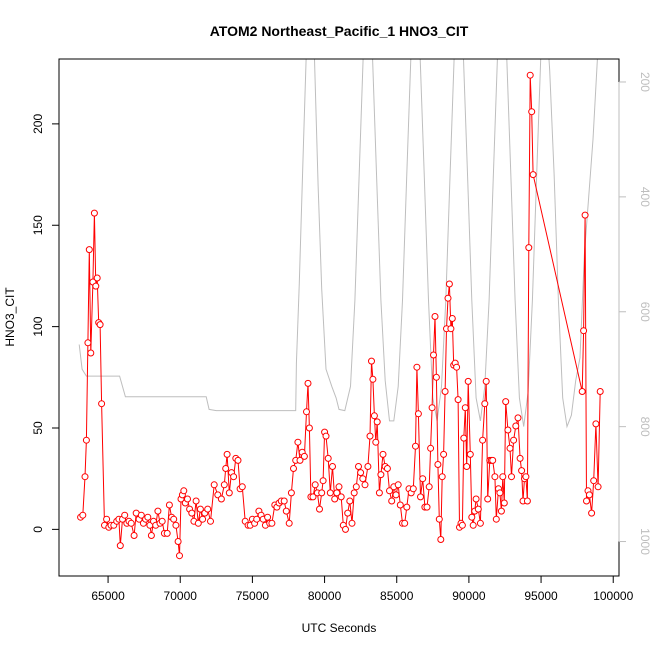  Describe the element at coordinates (10, 317) in the screenshot. I see `y-axis-label: HNO3_CIT` at that location.